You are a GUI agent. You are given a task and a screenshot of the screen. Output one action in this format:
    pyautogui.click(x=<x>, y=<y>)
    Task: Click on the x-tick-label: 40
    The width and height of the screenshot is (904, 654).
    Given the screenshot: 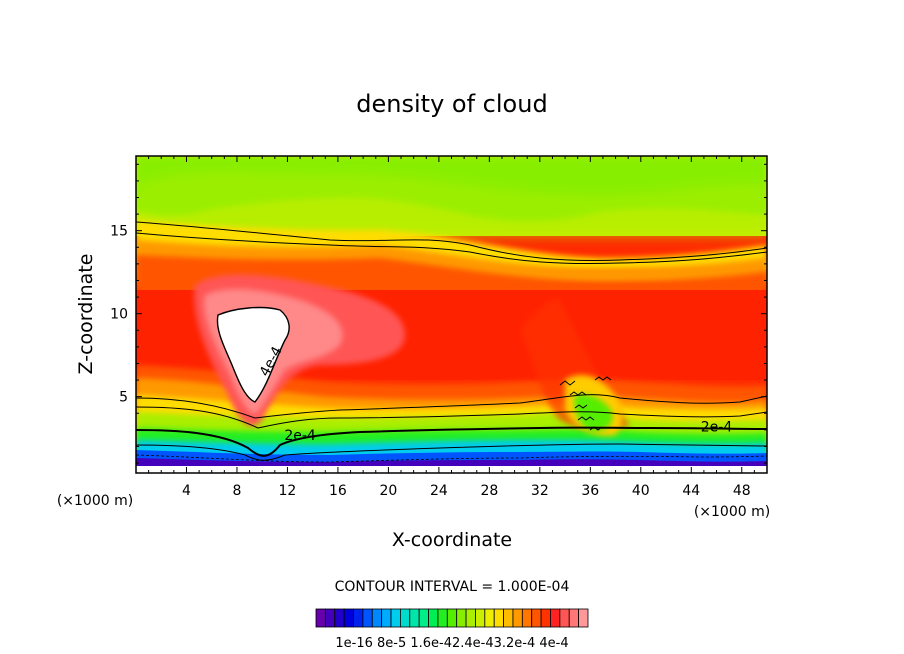 What is the action you would take?
    pyautogui.click(x=641, y=491)
    